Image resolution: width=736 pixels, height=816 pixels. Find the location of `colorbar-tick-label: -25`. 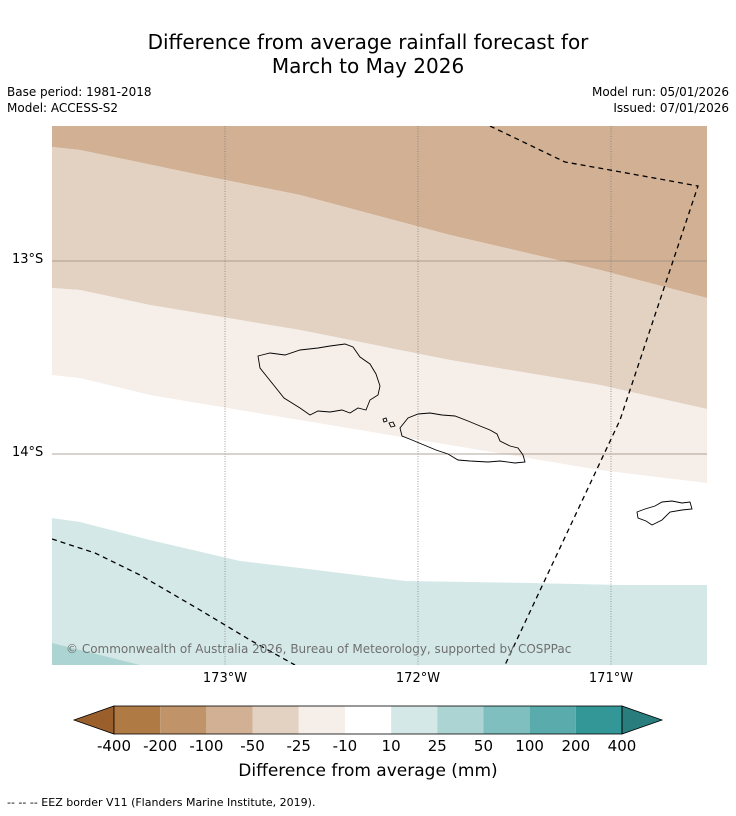

colorbar-tick-label: -25 is located at coordinates (298, 746).